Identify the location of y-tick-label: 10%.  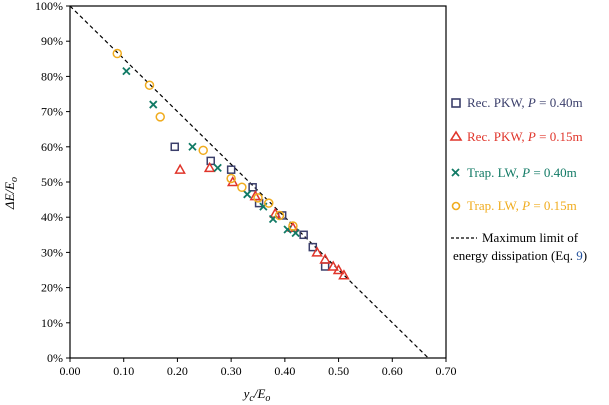
(52, 323).